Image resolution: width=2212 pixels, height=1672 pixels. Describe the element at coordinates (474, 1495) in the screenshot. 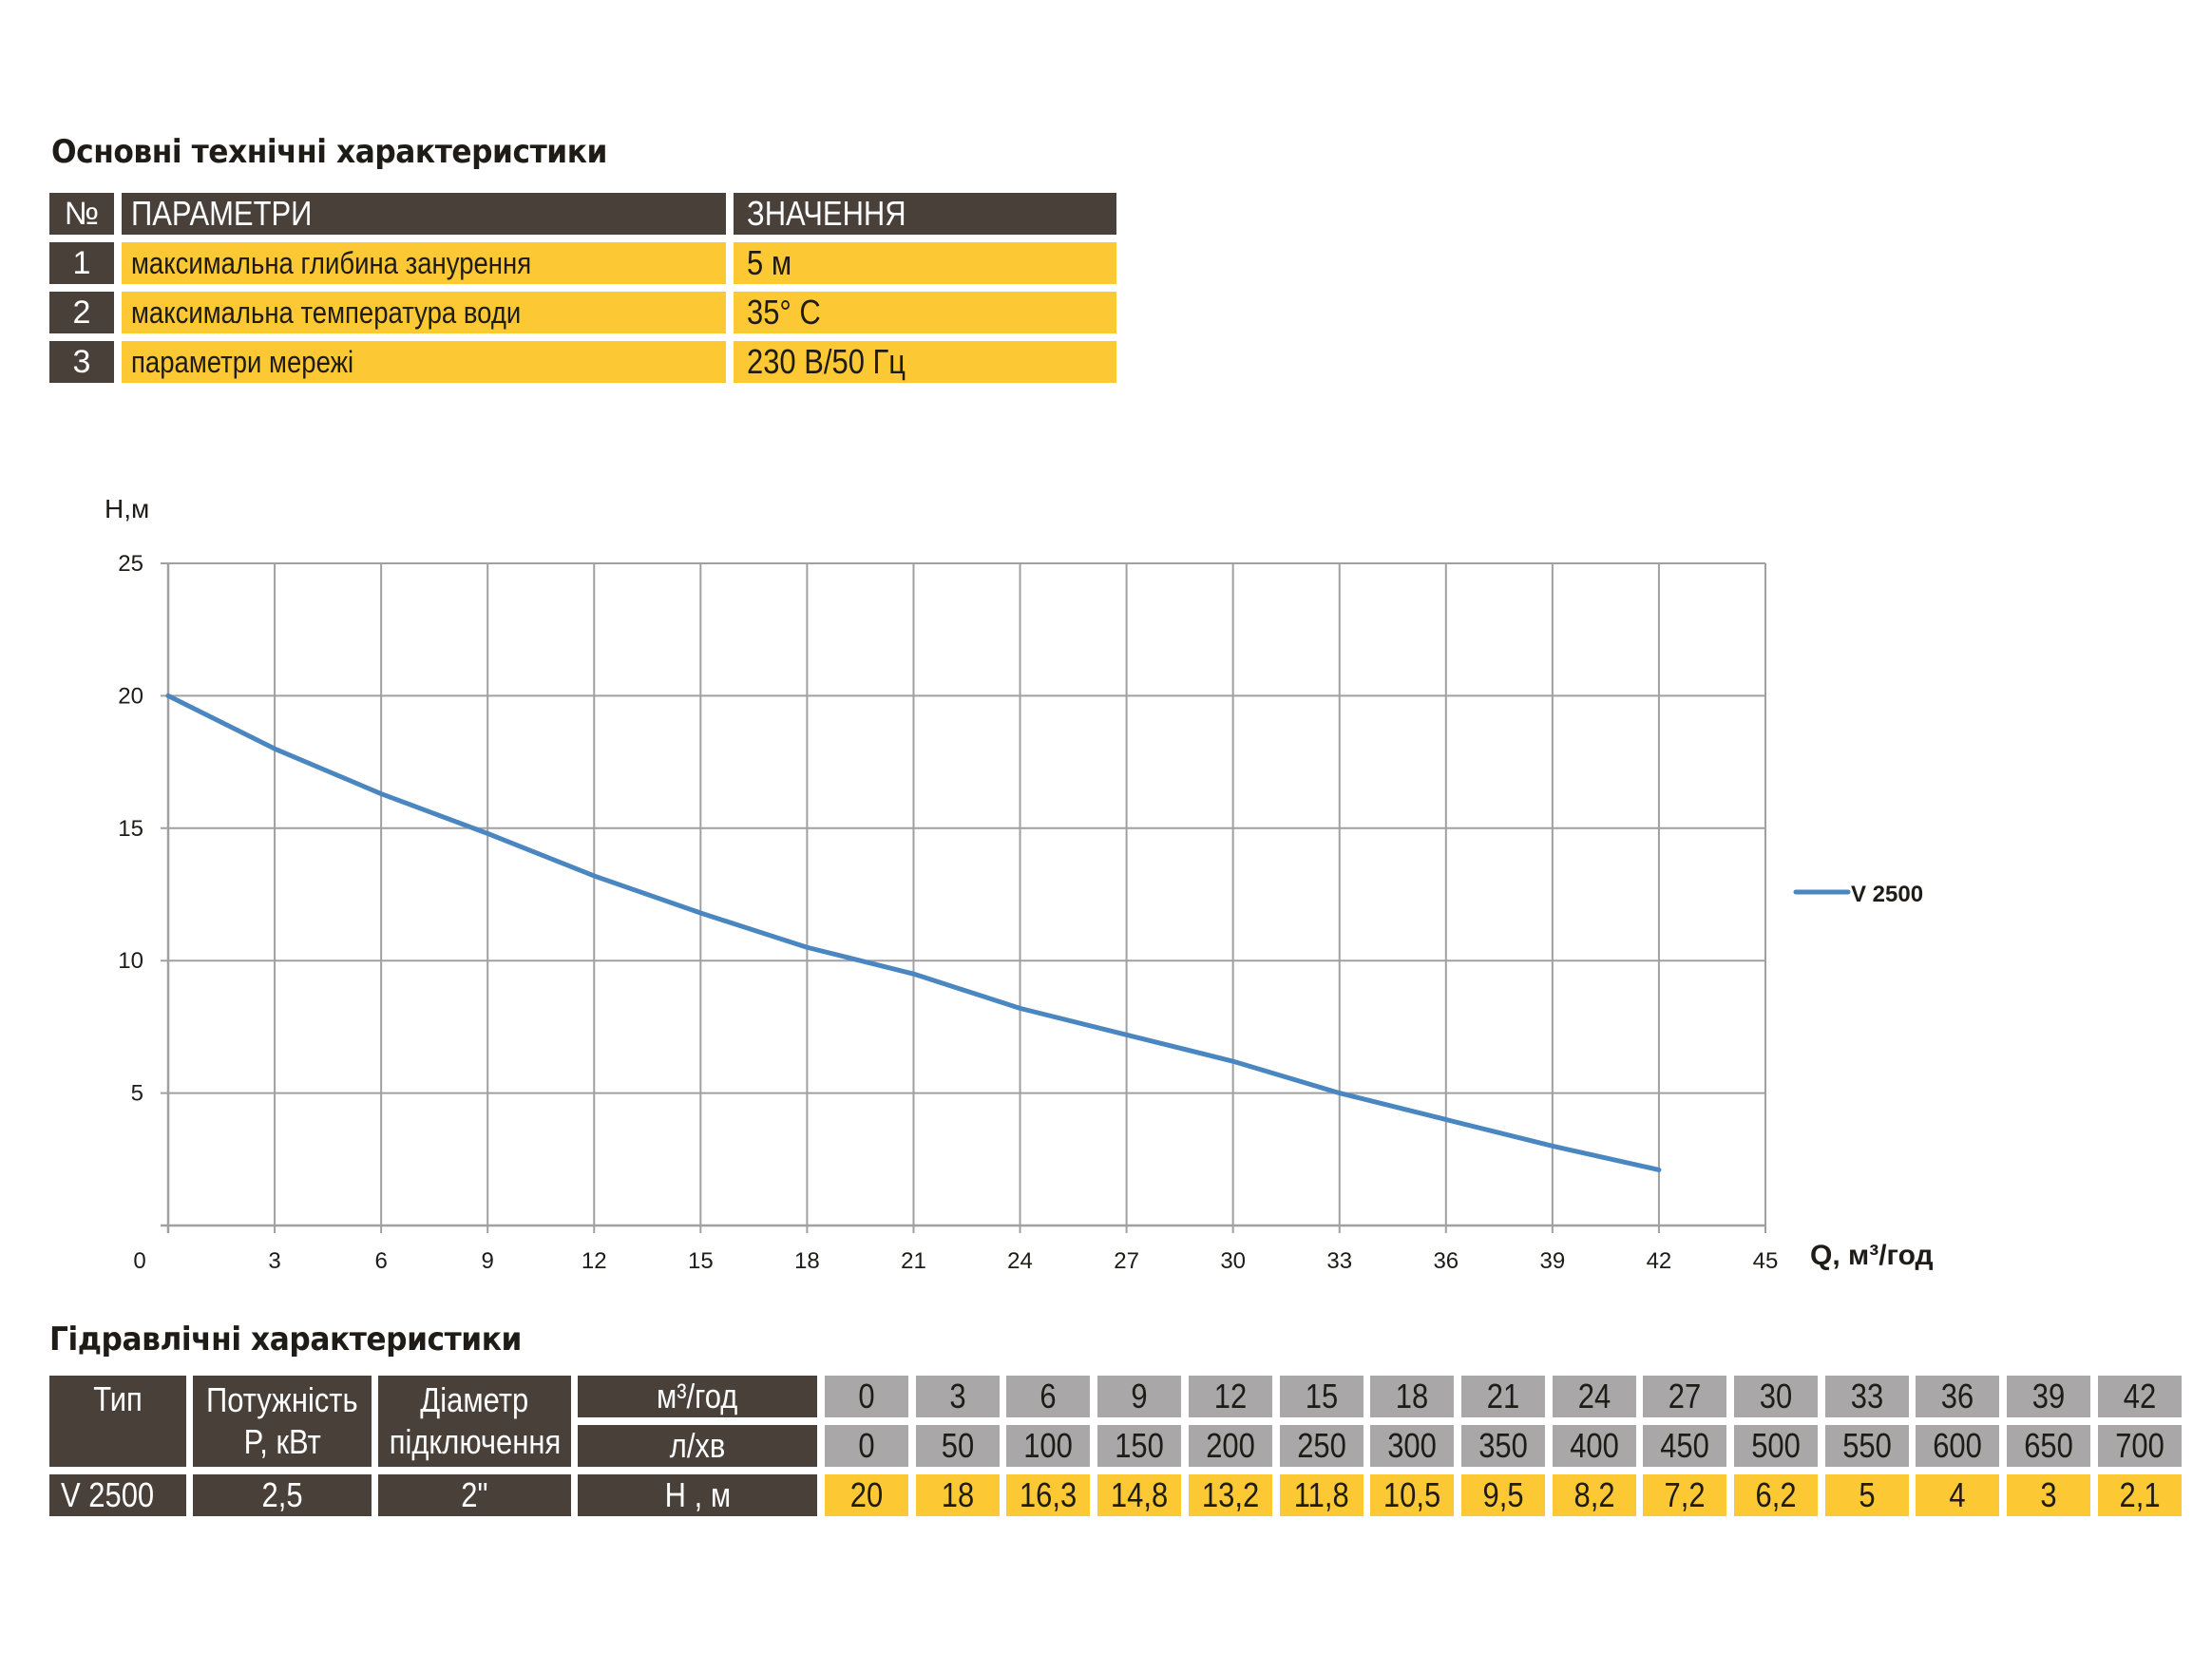

I see `hyd-model-diameter: 2"` at that location.